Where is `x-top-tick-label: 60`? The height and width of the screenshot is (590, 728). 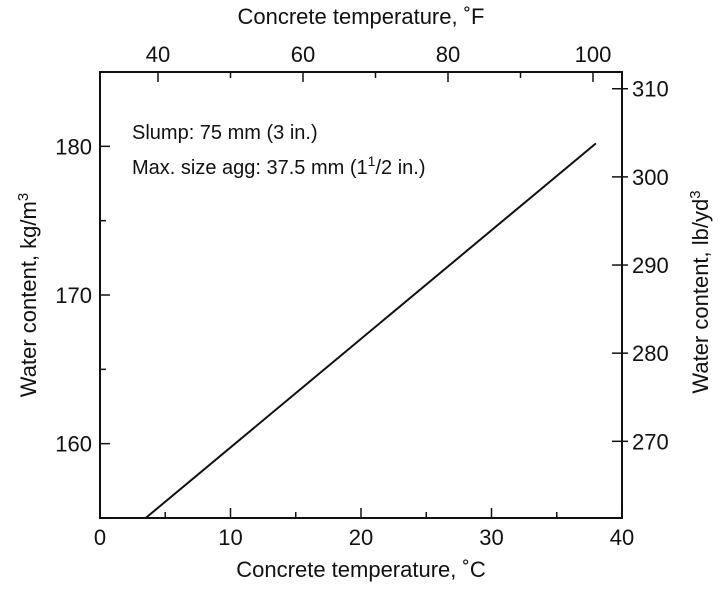 x-top-tick-label: 60 is located at coordinates (303, 54).